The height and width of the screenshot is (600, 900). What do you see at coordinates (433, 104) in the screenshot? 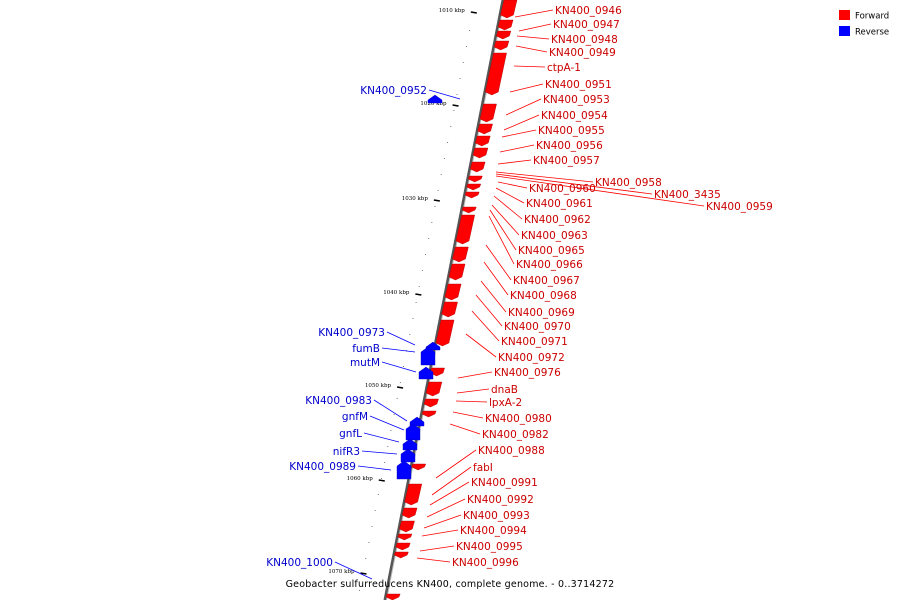
I see `tick-label: 1020 kbp` at bounding box center [433, 104].